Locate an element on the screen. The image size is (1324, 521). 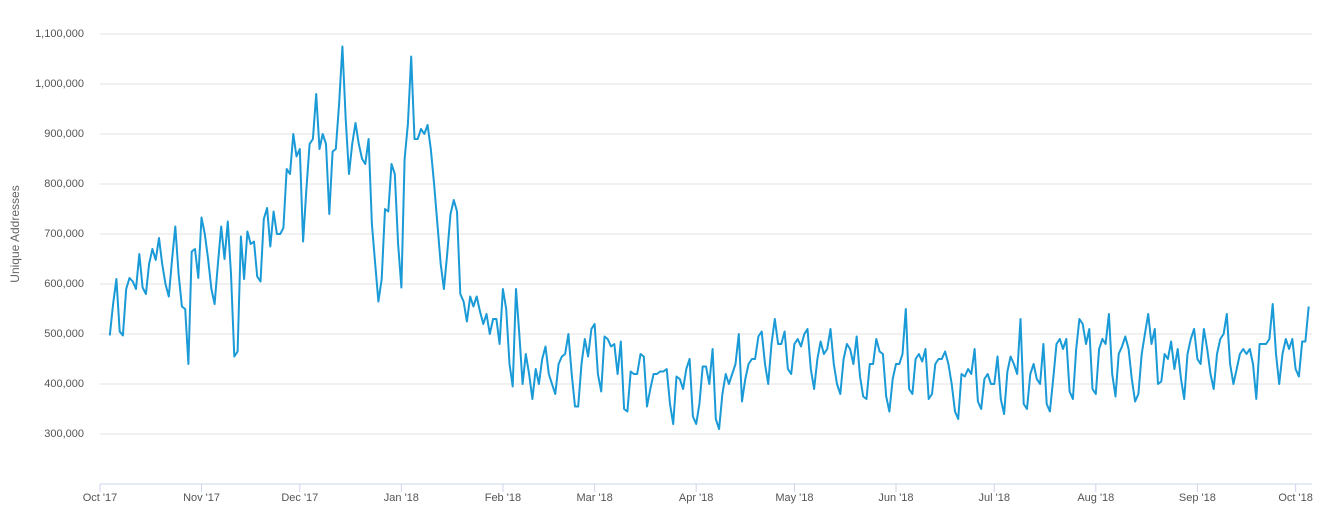
y-tick-label: 400,000 is located at coordinates (64, 384).